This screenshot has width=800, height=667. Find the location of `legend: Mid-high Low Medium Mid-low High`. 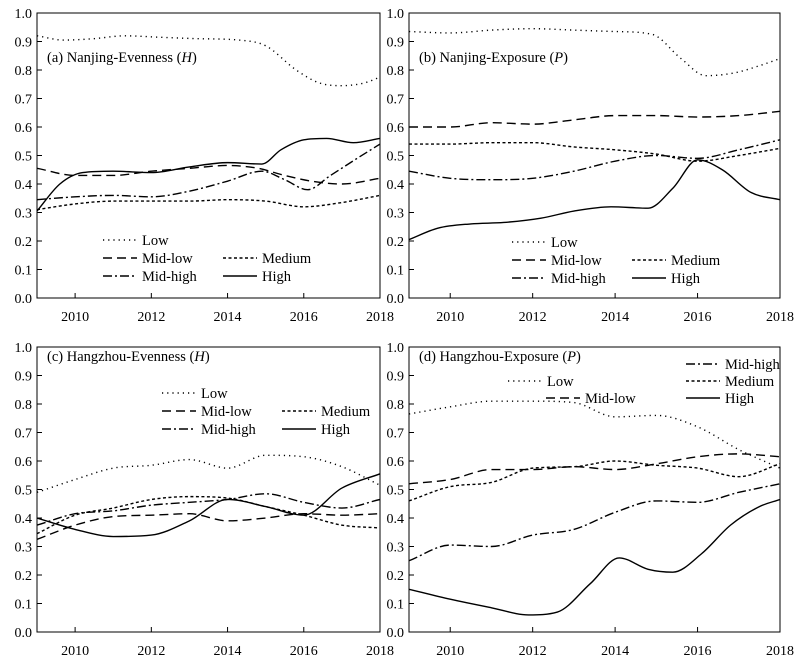

legend: Mid-high Low Medium Mid-low High is located at coordinates (644, 382).